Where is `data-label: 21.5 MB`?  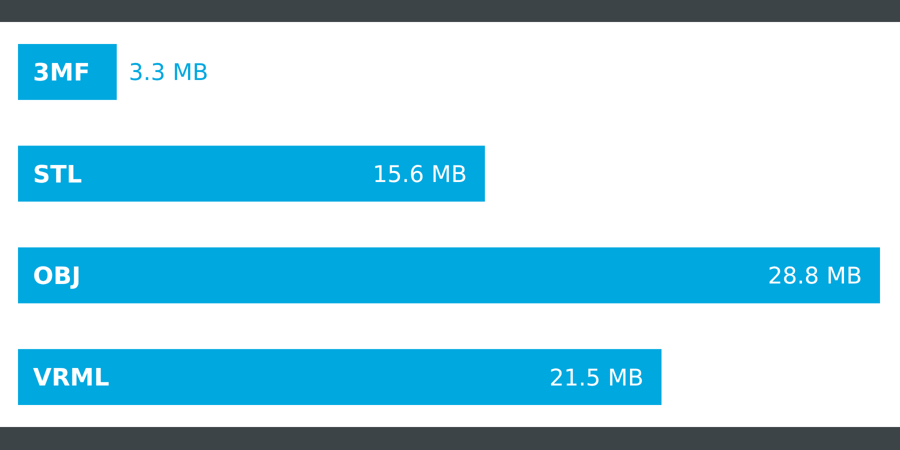 data-label: 21.5 MB is located at coordinates (596, 378).